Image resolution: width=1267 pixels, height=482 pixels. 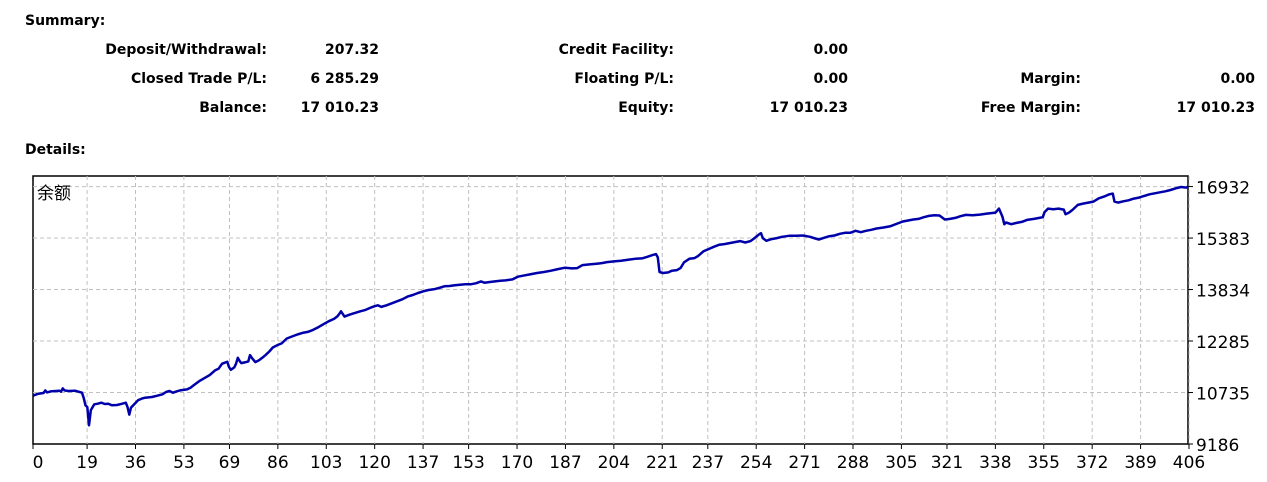 What do you see at coordinates (1223, 240) in the screenshot?
I see `y-tick-label: 15383` at bounding box center [1223, 240].